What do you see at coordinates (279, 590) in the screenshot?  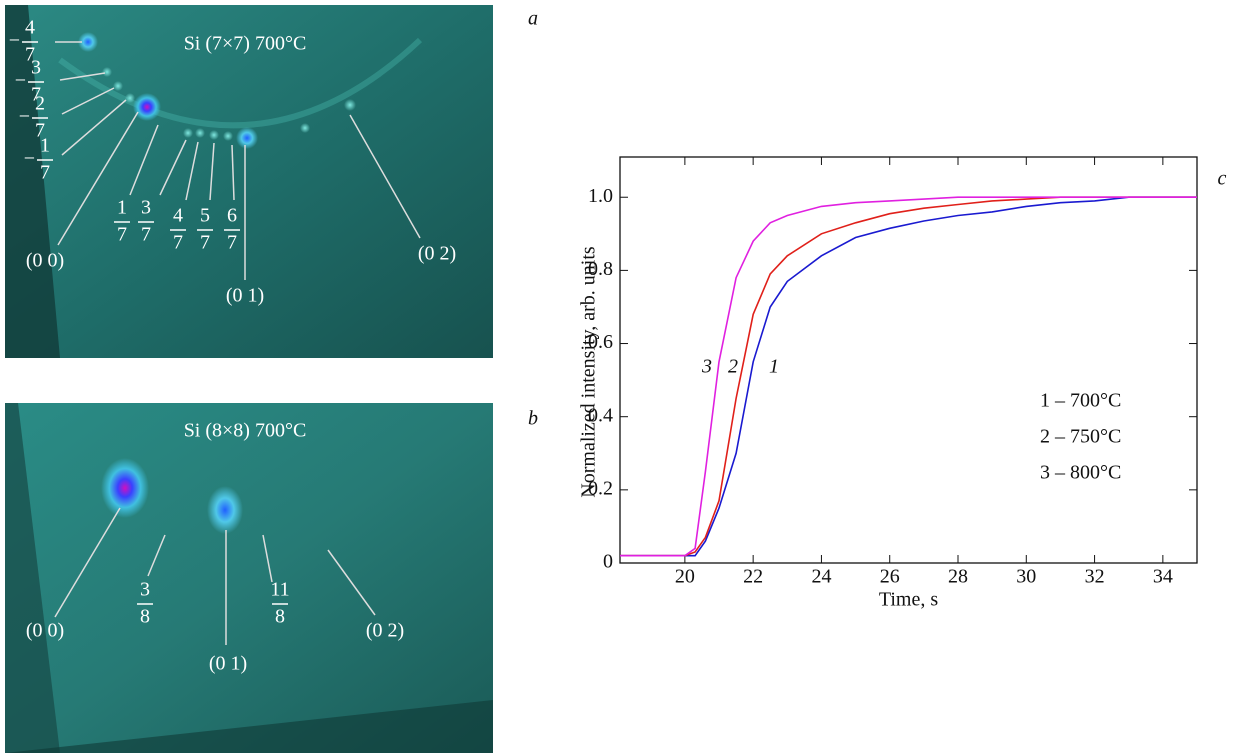 I see `fraction-numerator: 11` at bounding box center [279, 590].